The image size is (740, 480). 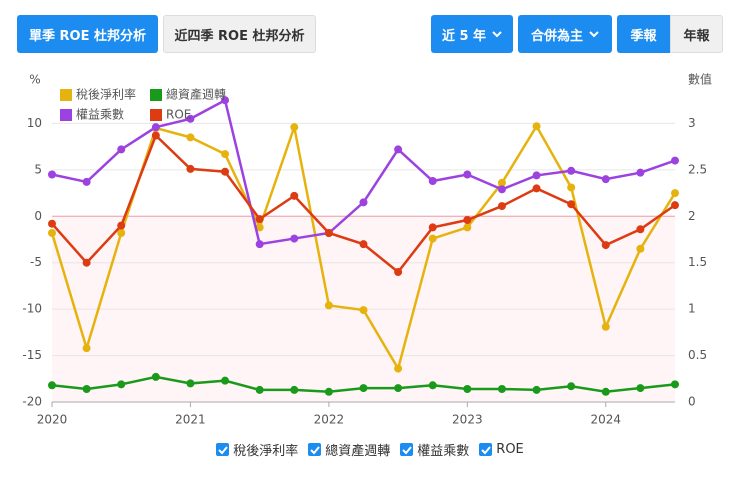 I want to click on x-tick-label: 2023, so click(x=467, y=420).